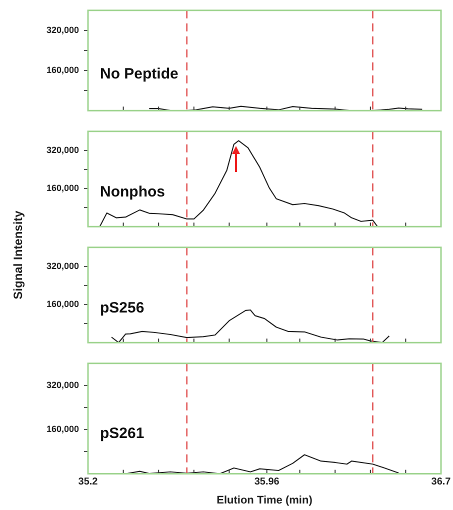 Image resolution: width=453 pixels, height=510 pixels. I want to click on x-tick-label: 35.96, so click(267, 482).